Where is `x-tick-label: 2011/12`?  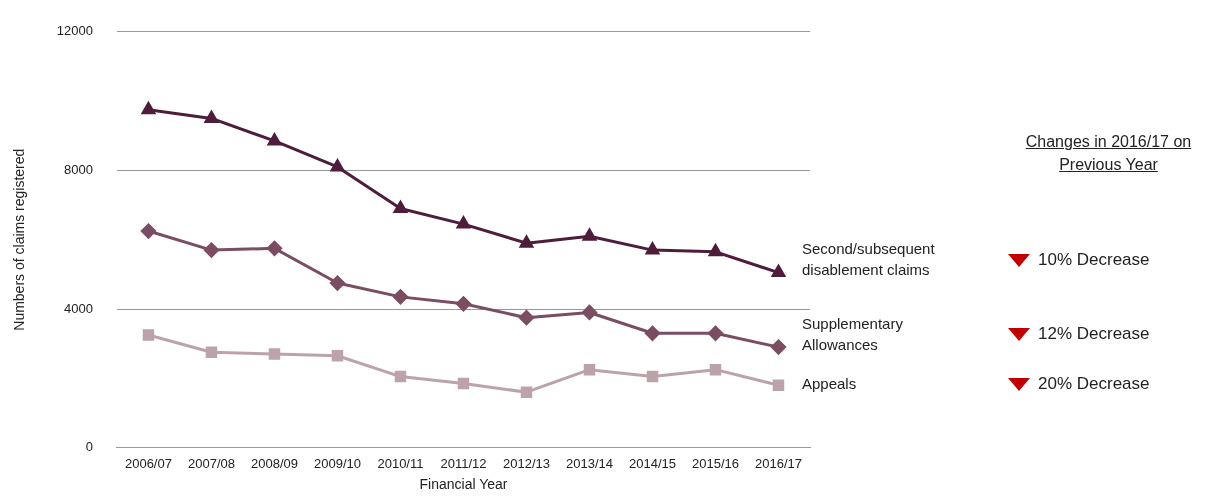
x-tick-label: 2011/12 is located at coordinates (463, 463).